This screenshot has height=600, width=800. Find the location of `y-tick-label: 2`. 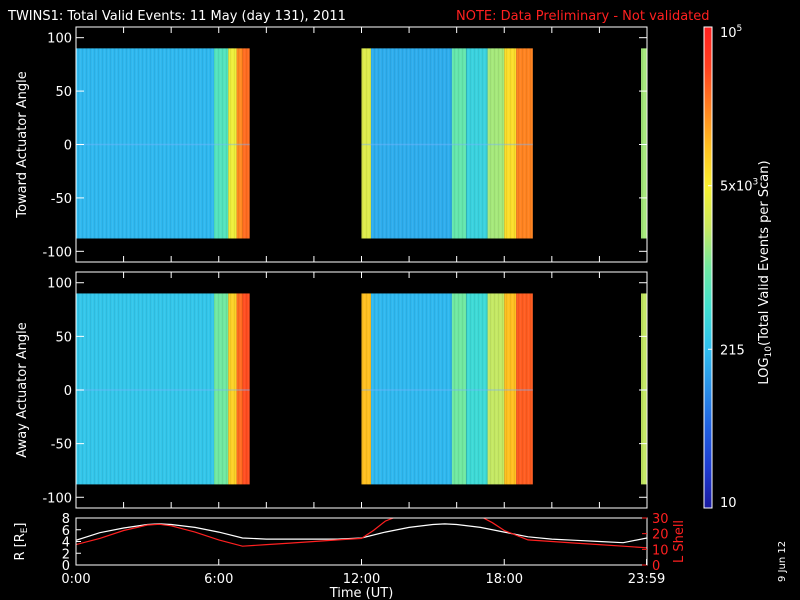

y-tick-label: 2 is located at coordinates (66, 554).